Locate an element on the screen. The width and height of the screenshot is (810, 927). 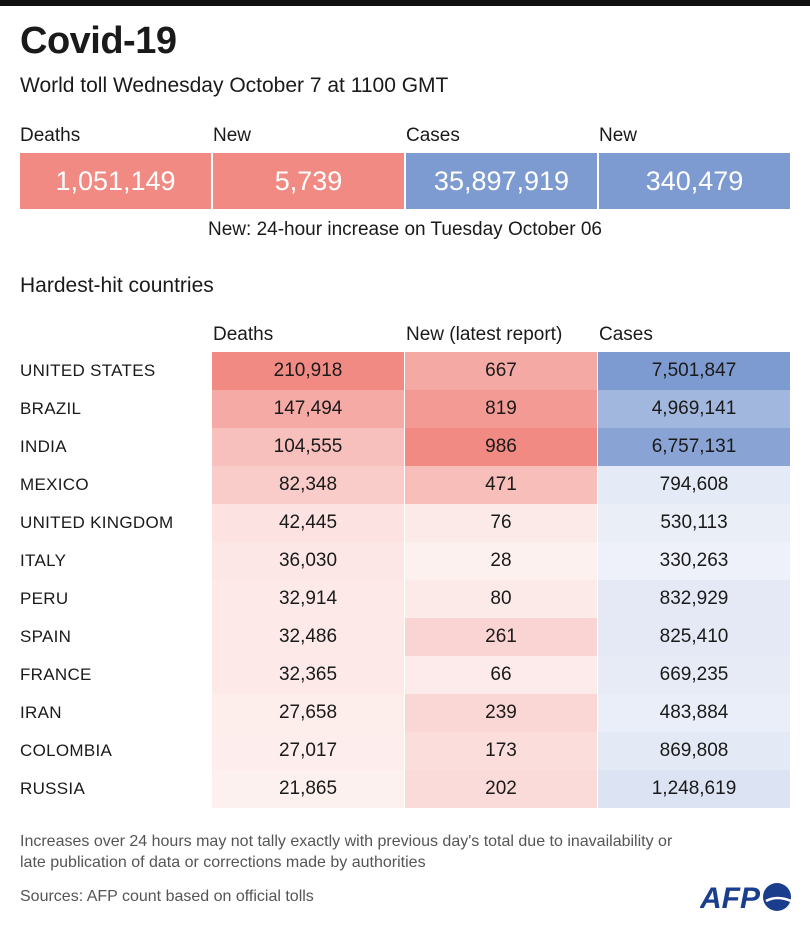
country-name: PERU is located at coordinates (44, 598).